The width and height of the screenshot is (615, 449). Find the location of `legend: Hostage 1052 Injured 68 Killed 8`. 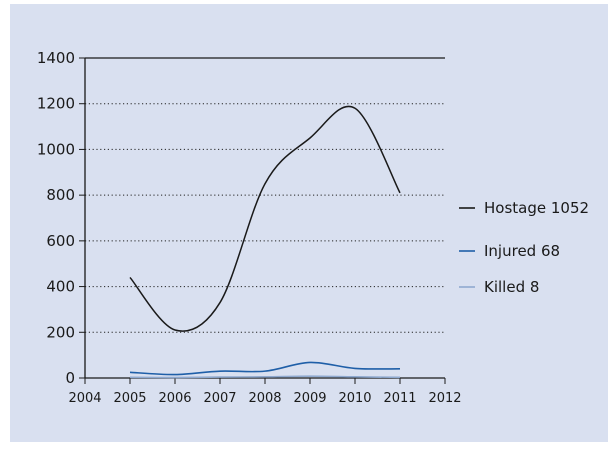

legend: Hostage 1052 Injured 68 Killed 8 is located at coordinates (524, 247).